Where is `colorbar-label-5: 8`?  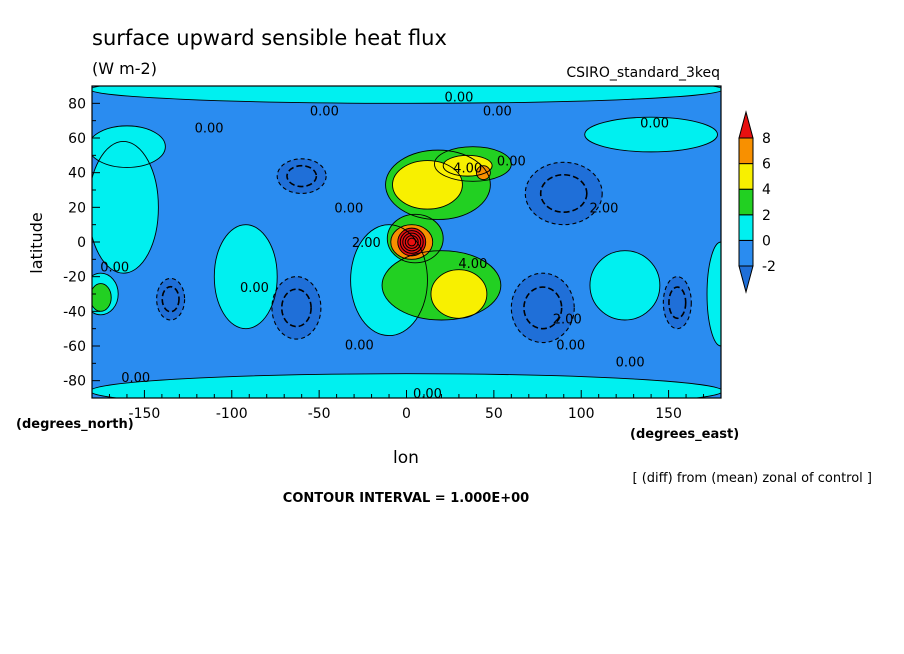
colorbar-label-5: 8 is located at coordinates (766, 139).